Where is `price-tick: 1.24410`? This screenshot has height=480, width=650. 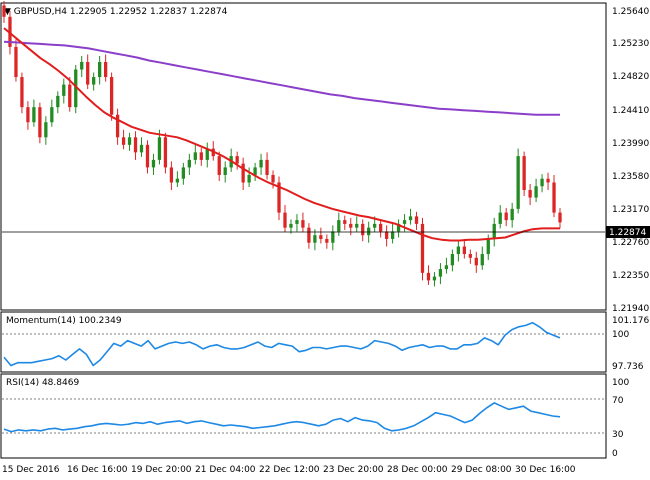 price-tick: 1.24410 is located at coordinates (630, 111).